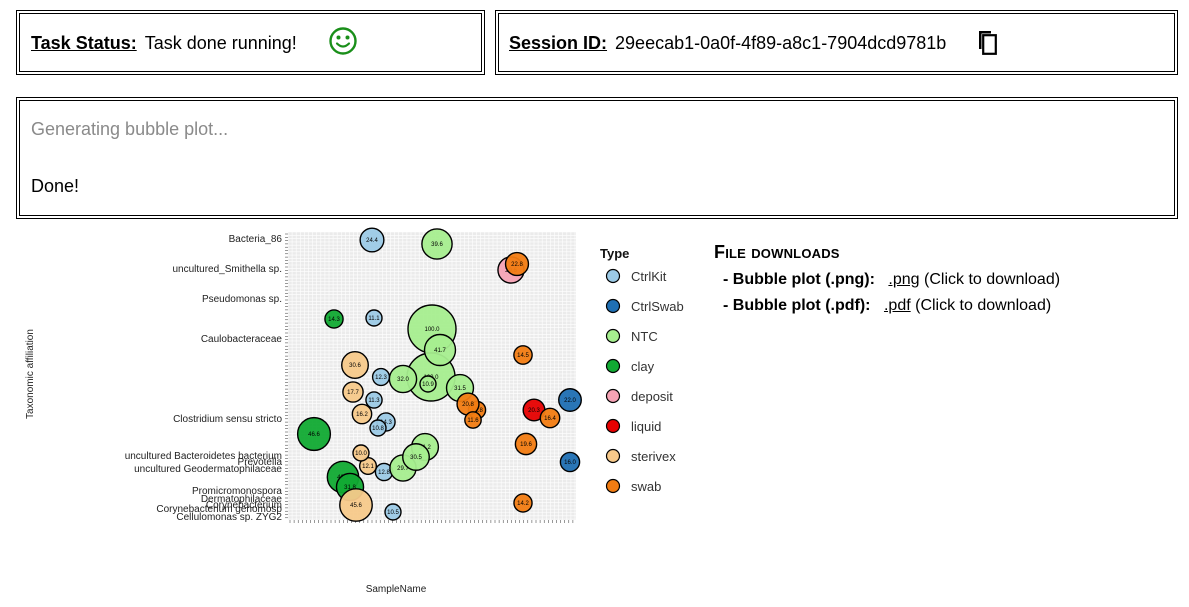 This screenshot has width=1189, height=607. I want to click on x-axis-title: SampleName, so click(396, 589).